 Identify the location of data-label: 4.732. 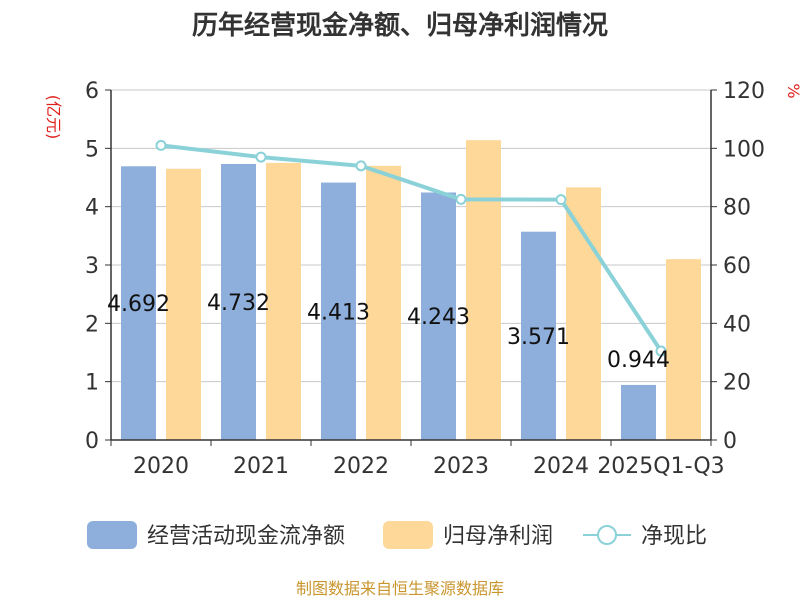
(238, 303).